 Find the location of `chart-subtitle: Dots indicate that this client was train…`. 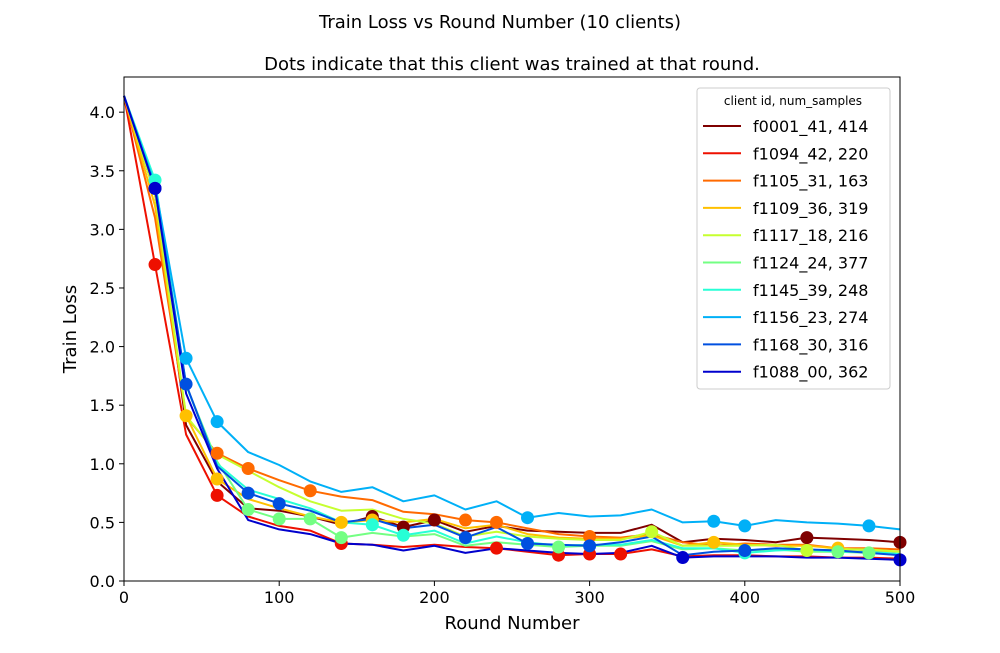

chart-subtitle: Dots indicate that this client was train… is located at coordinates (512, 64).